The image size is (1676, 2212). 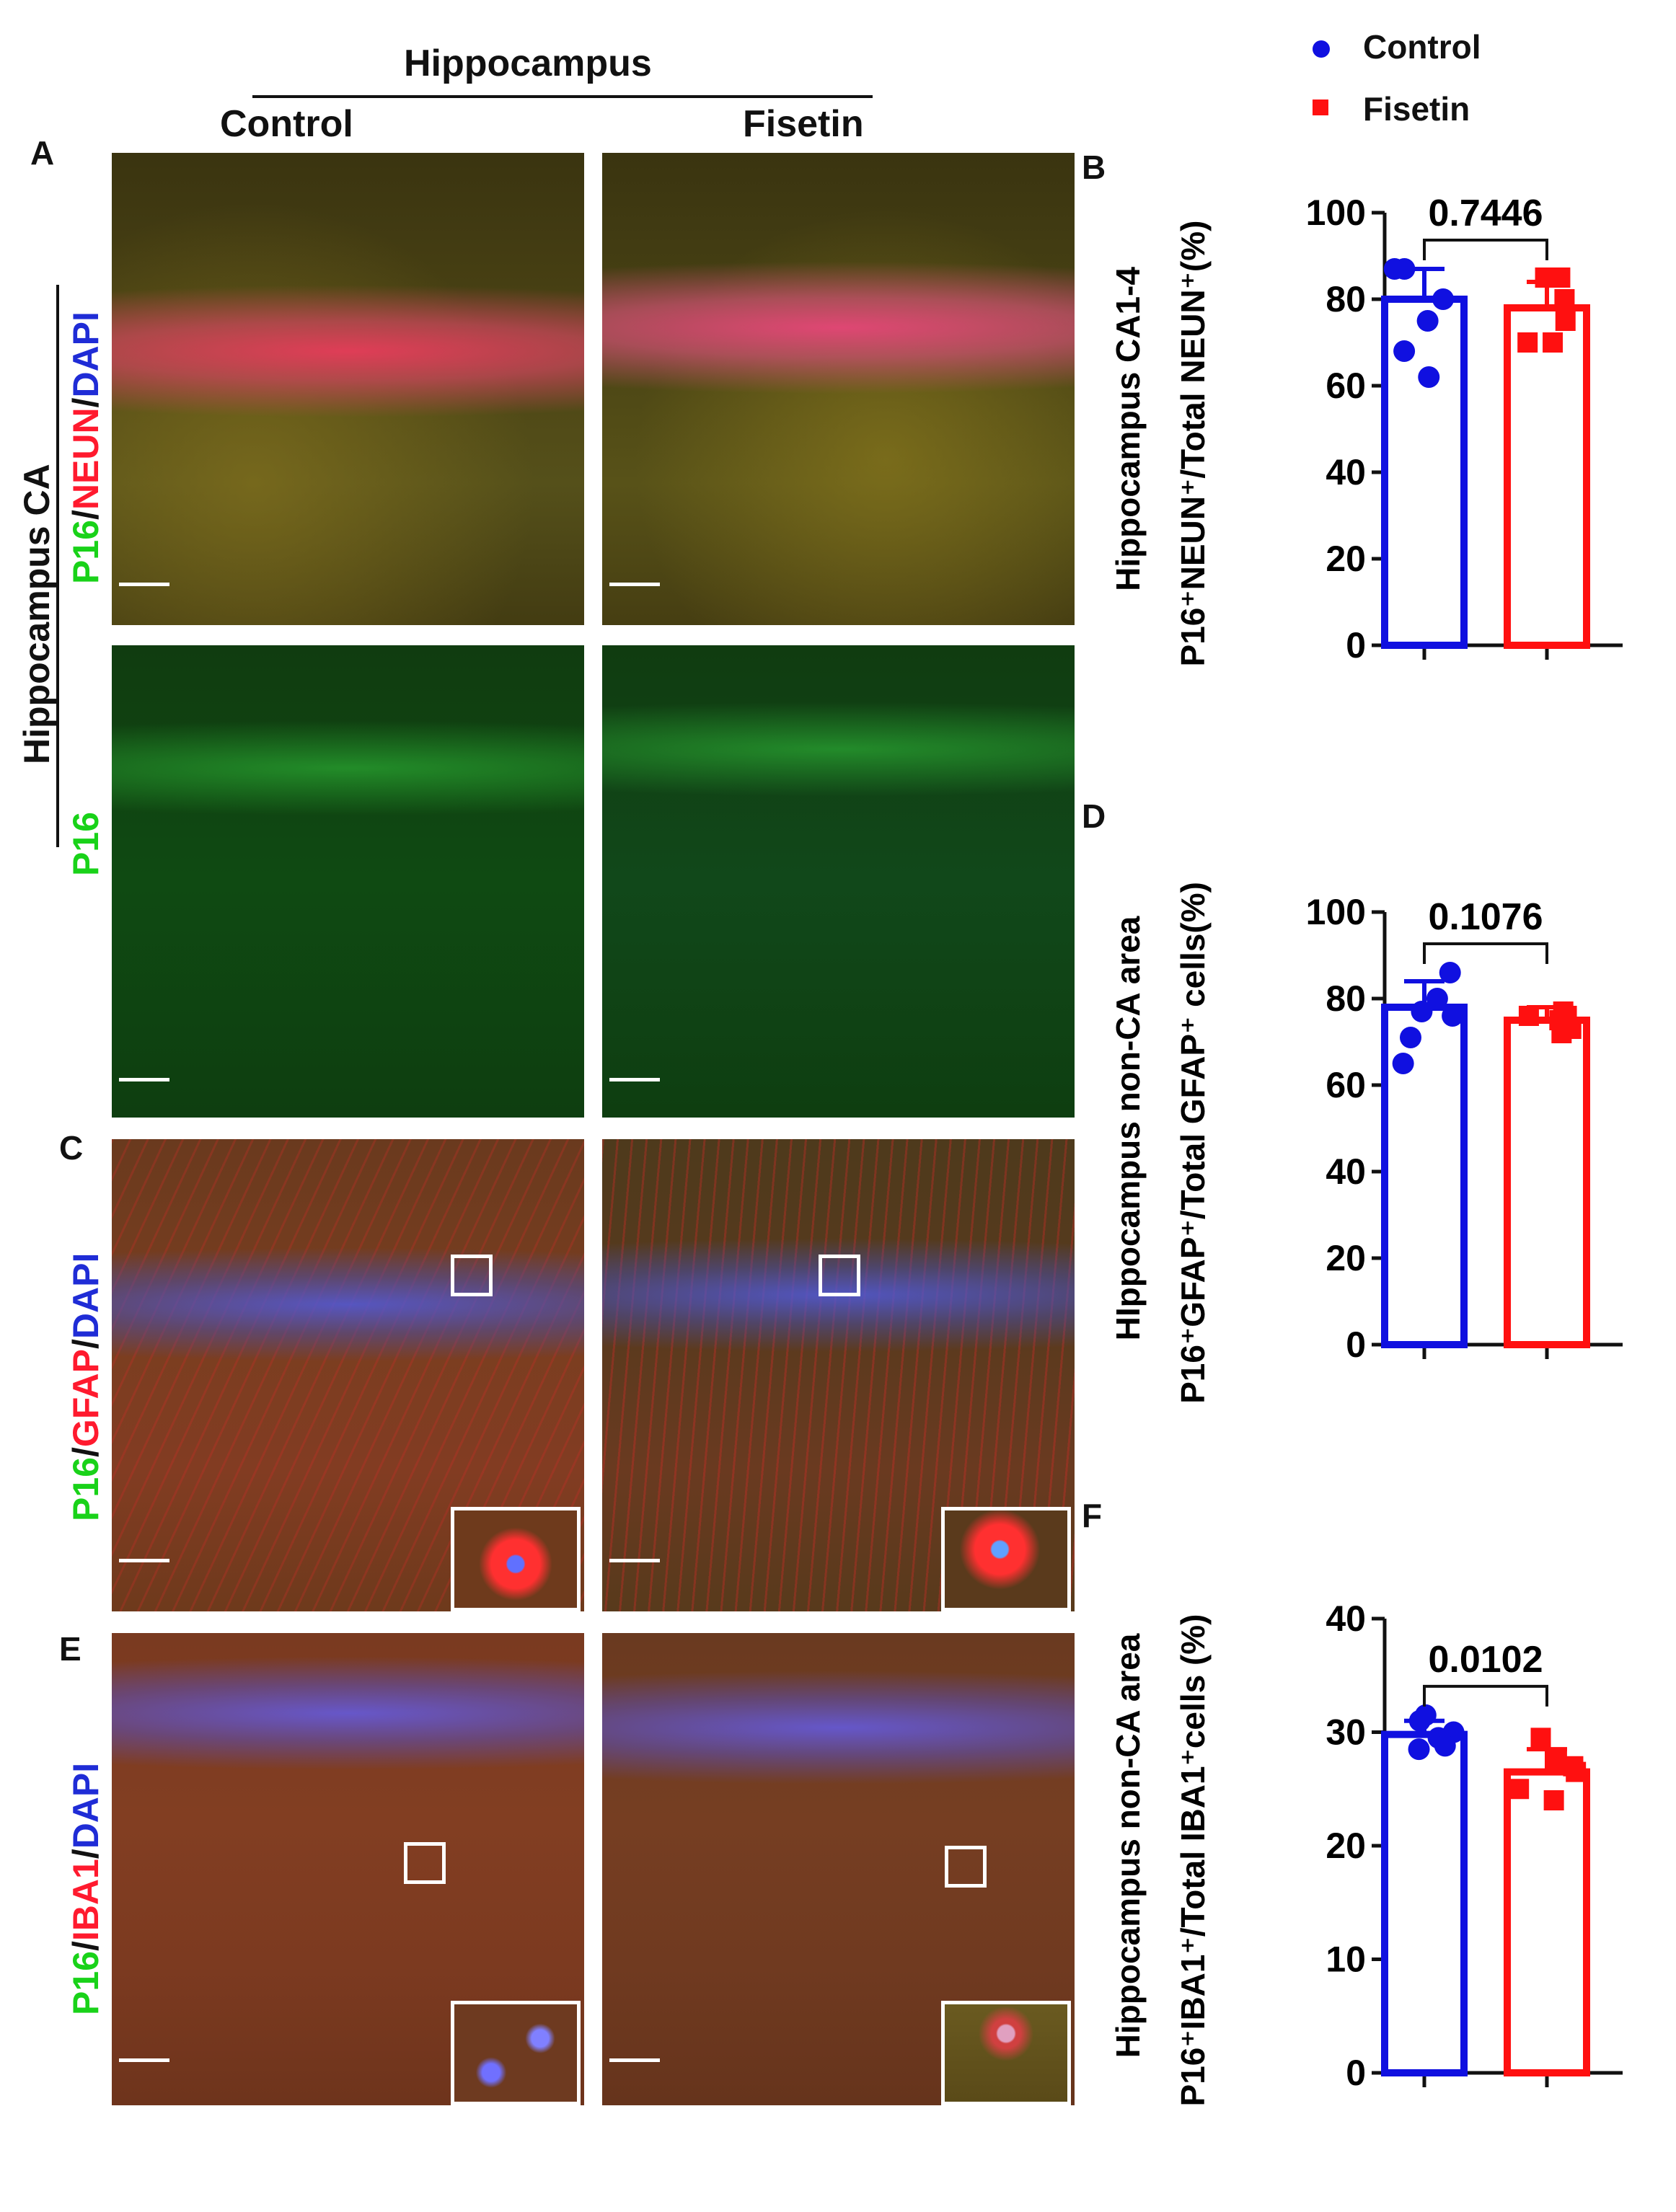 What do you see at coordinates (348, 881) in the screenshot?
I see `micrograph-p16-control` at bounding box center [348, 881].